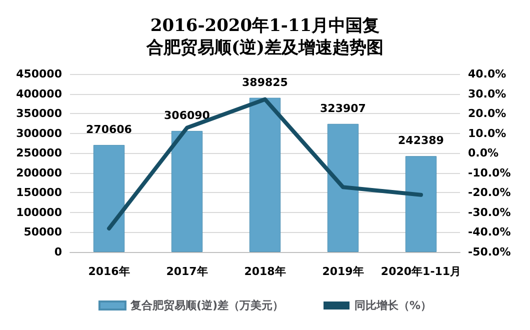 The height and width of the screenshot is (330, 530). What do you see at coordinates (39, 193) in the screenshot?
I see `y-tick-label: 150000` at bounding box center [39, 193].